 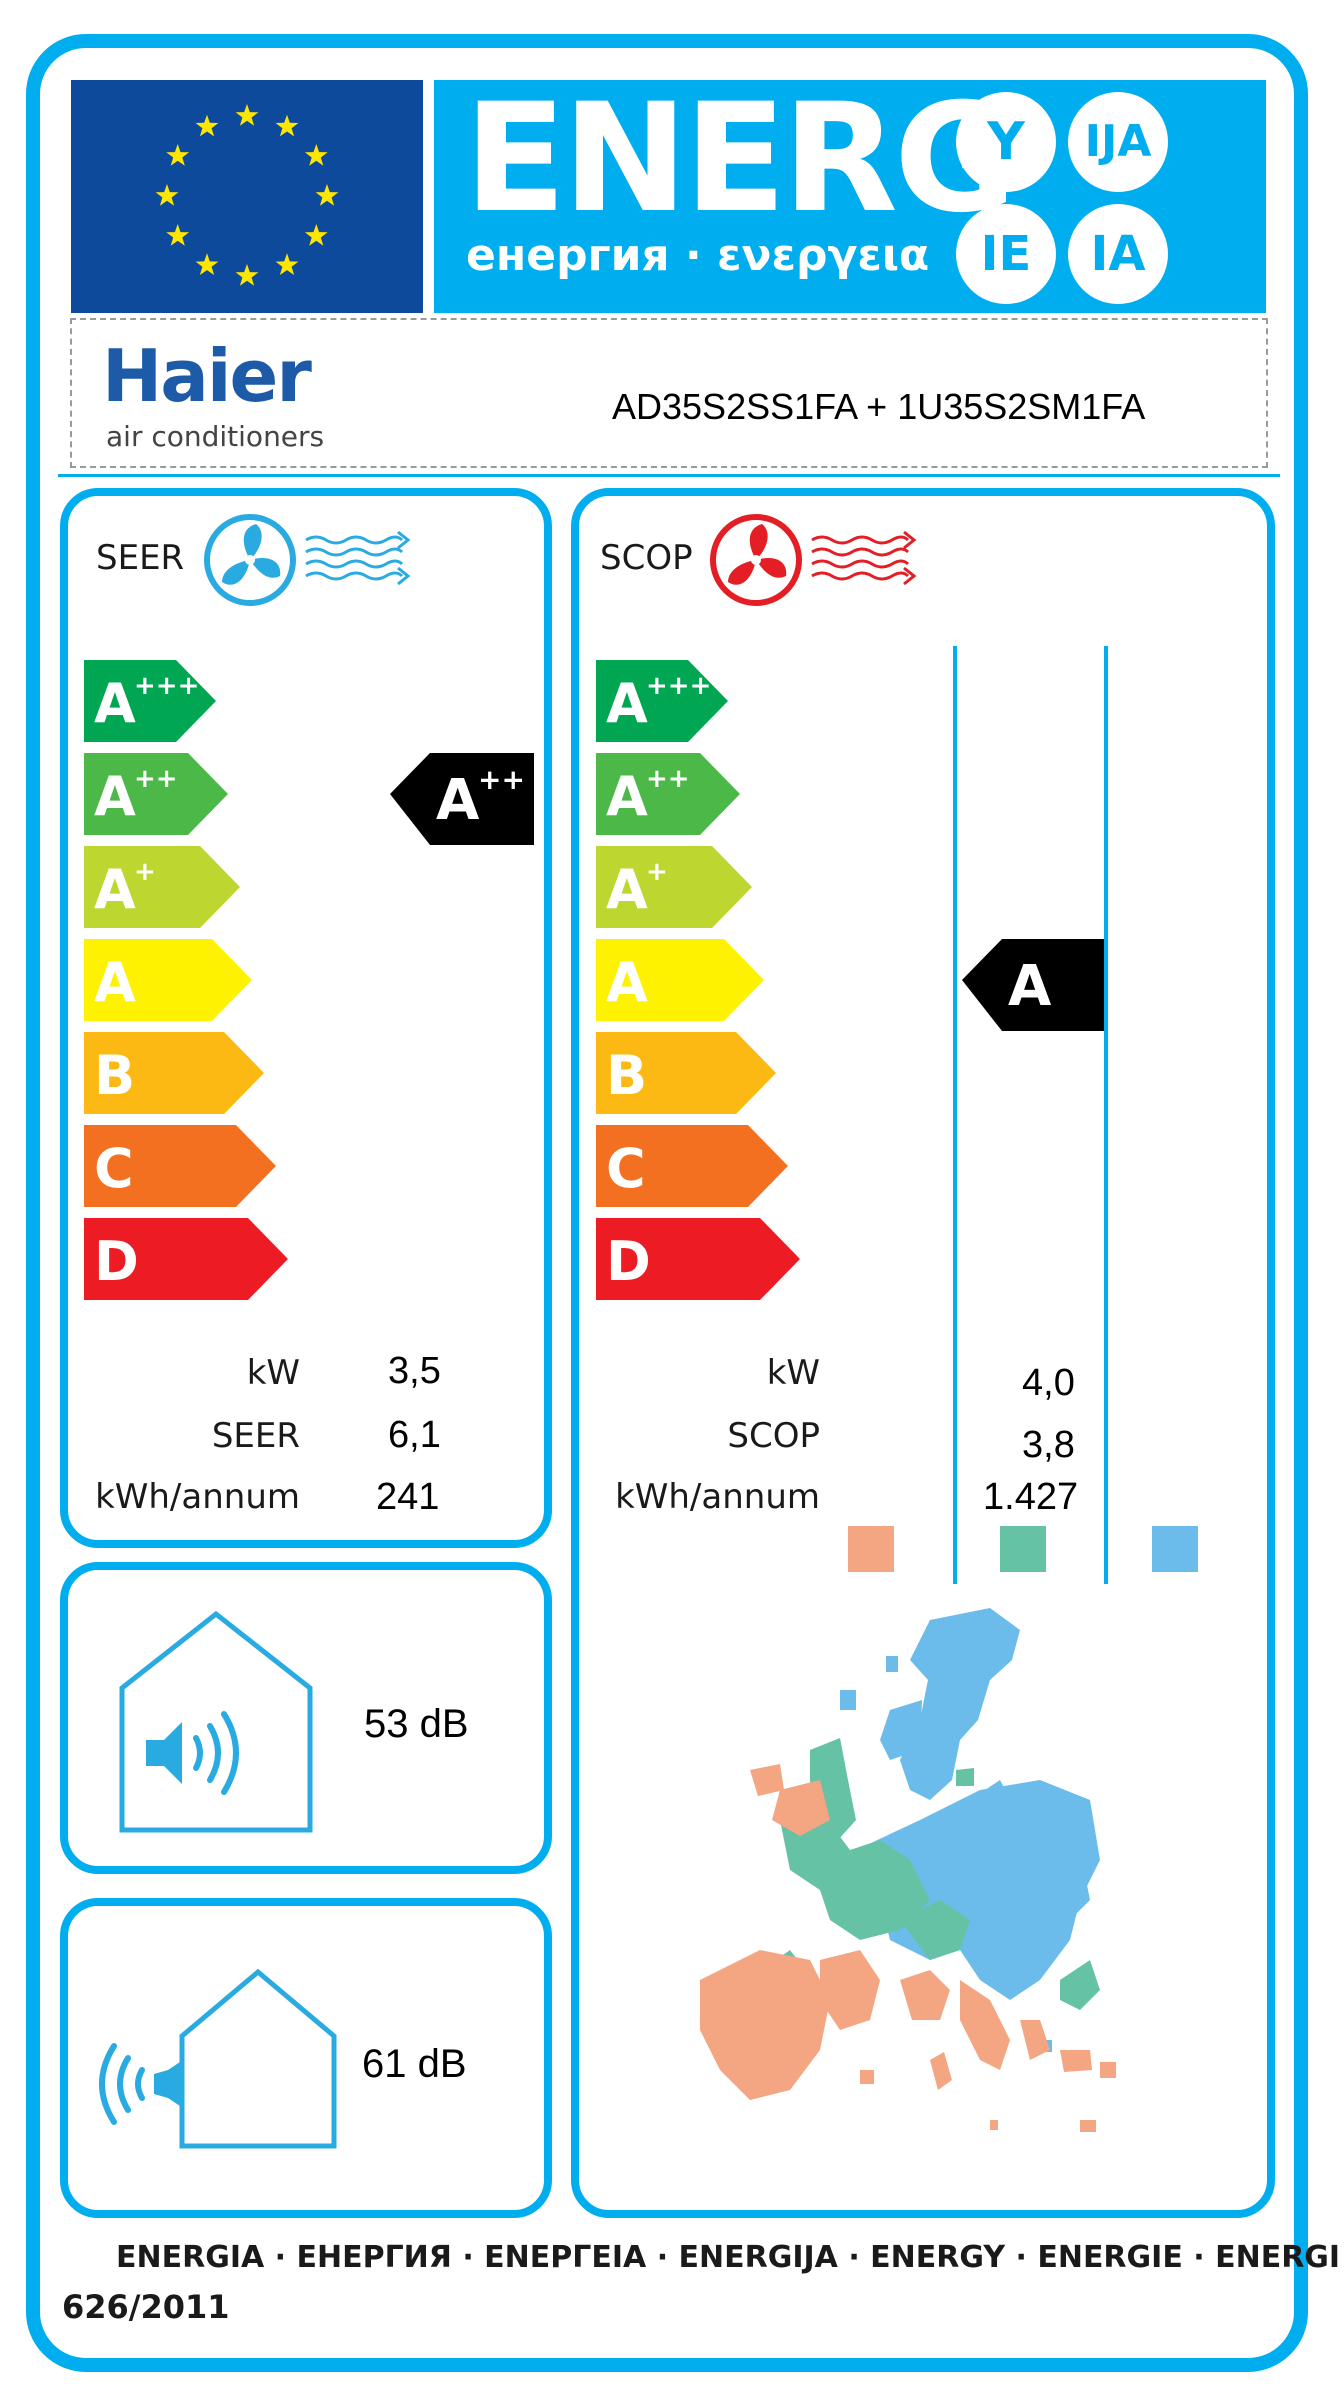 I want to click on heating-unit-kw: kW, so click(x=793, y=1373).